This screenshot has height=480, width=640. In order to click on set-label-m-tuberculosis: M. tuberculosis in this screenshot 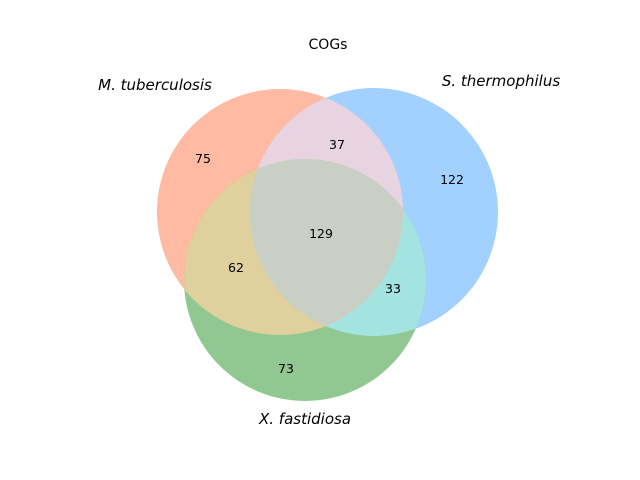, I will do `click(155, 85)`.